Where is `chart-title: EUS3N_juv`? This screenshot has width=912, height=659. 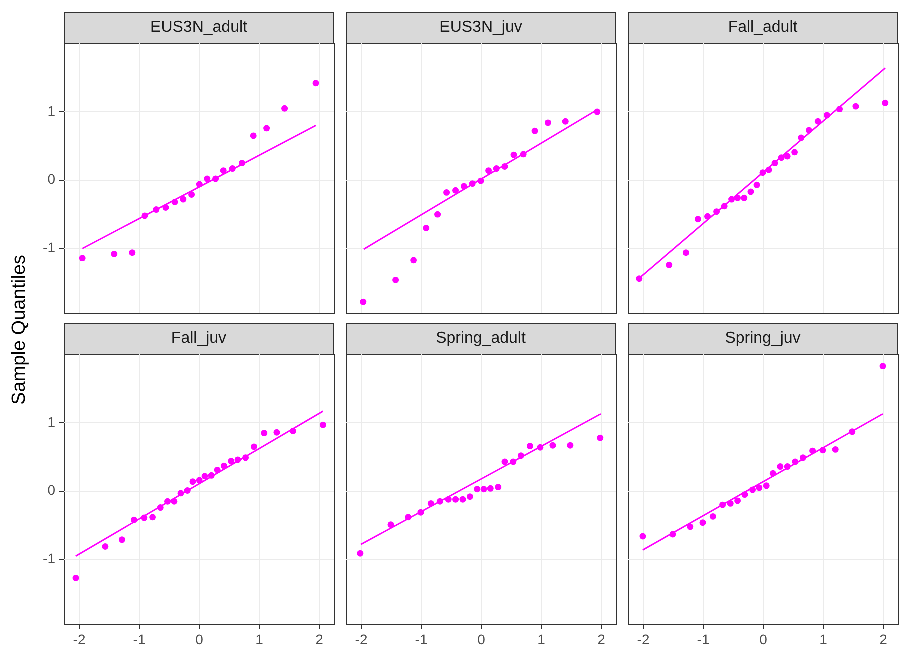 chart-title: EUS3N_juv is located at coordinates (481, 28).